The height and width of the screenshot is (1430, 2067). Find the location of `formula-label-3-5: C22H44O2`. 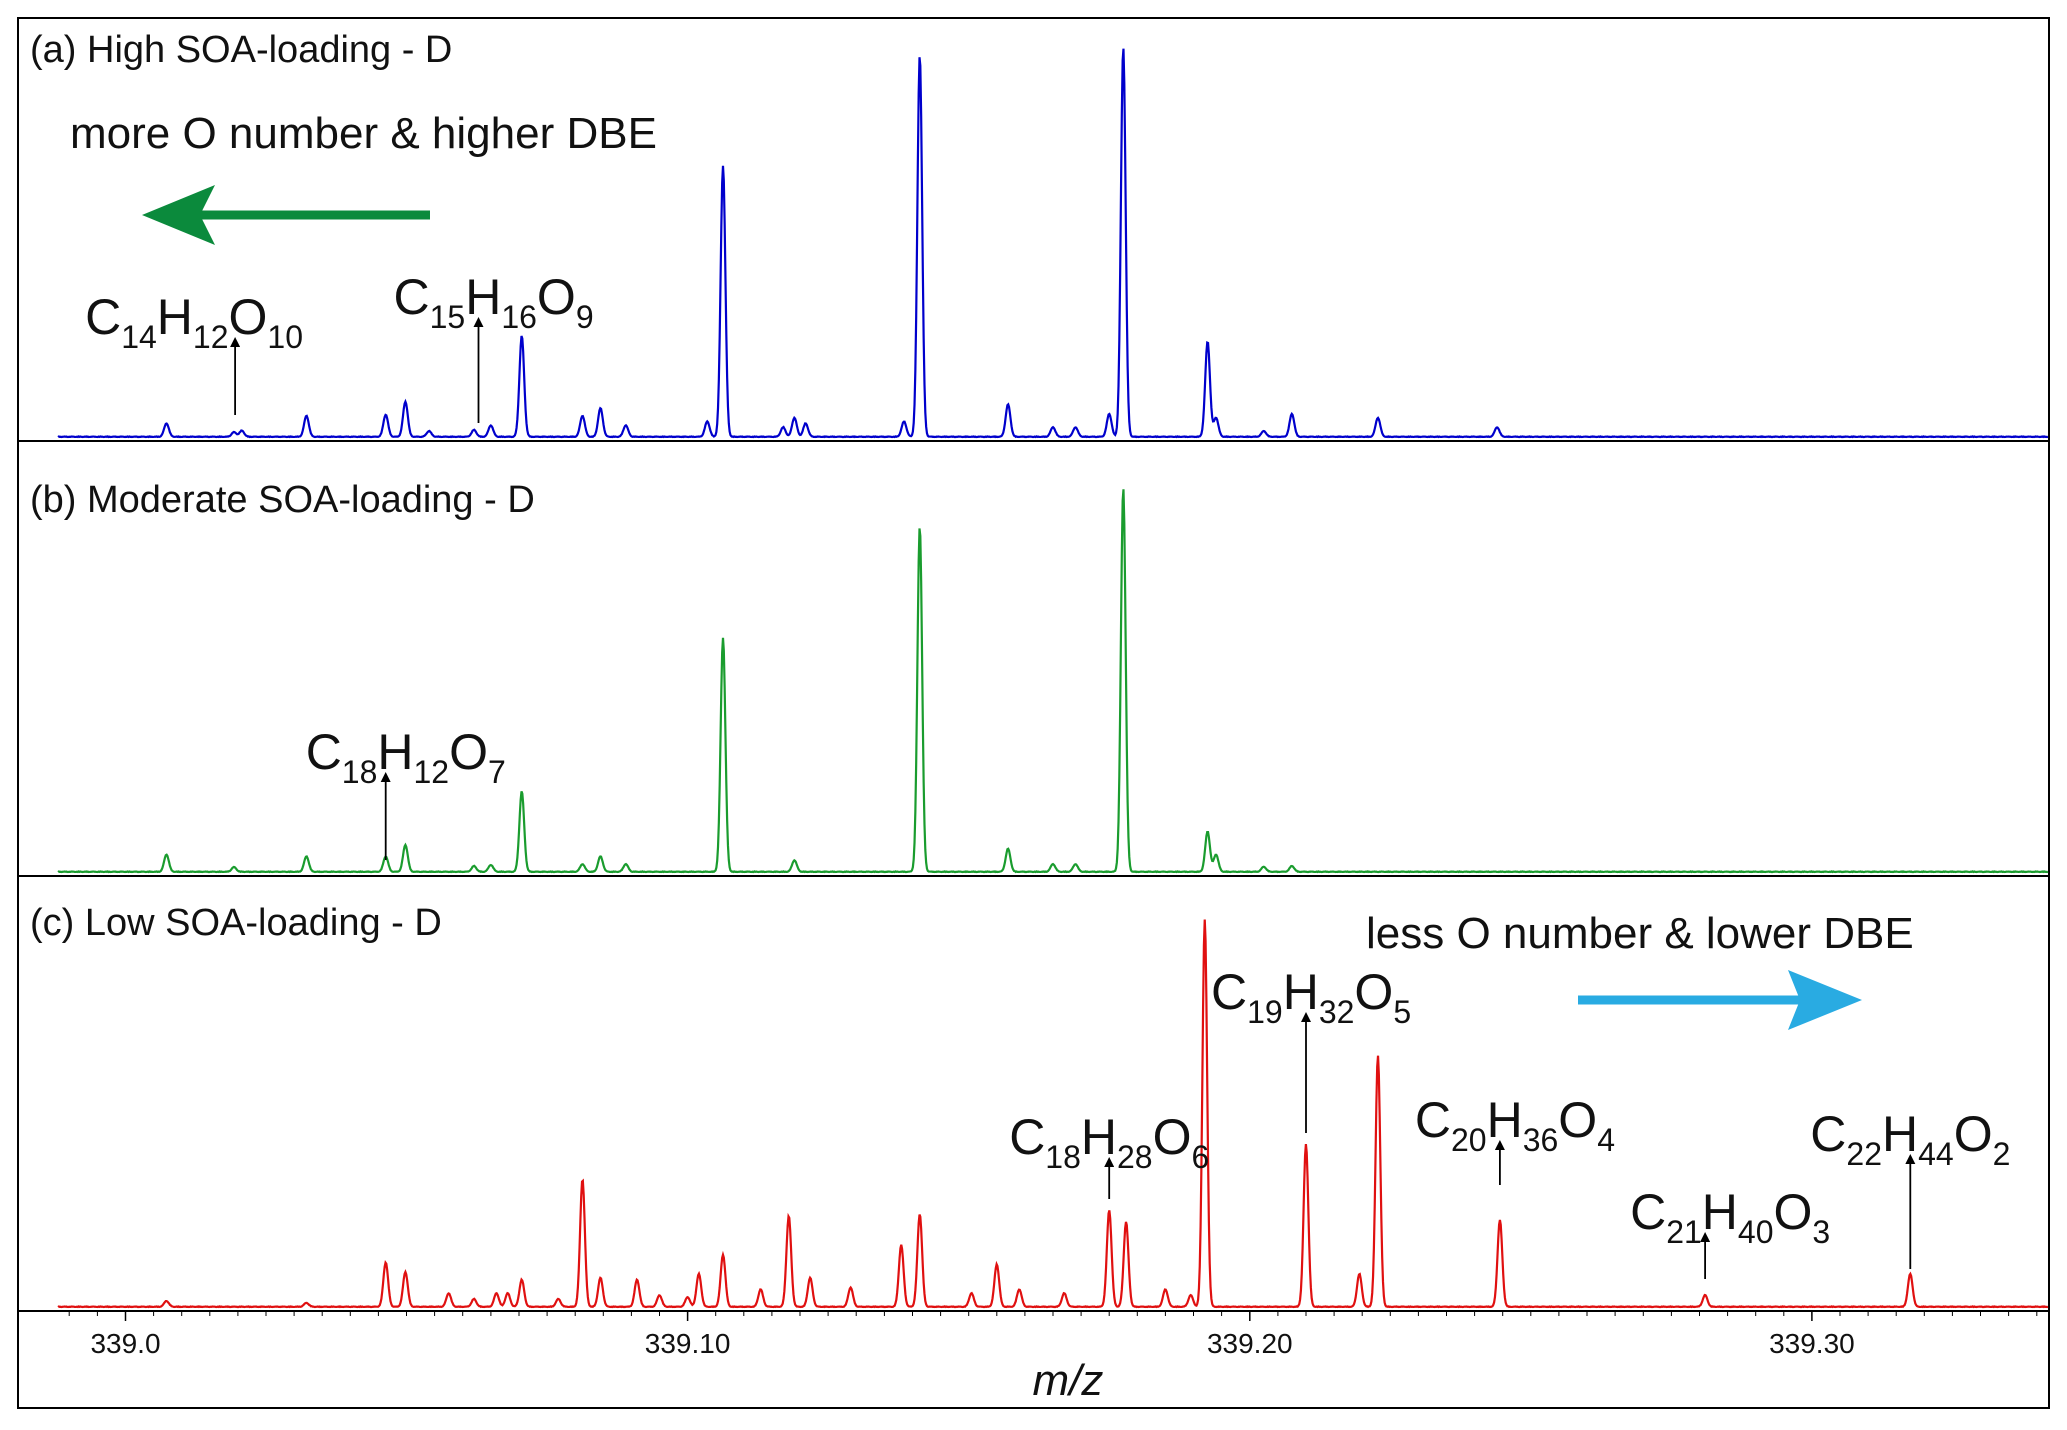

formula-label-3-5: C22H44O2 is located at coordinates (1910, 1139).